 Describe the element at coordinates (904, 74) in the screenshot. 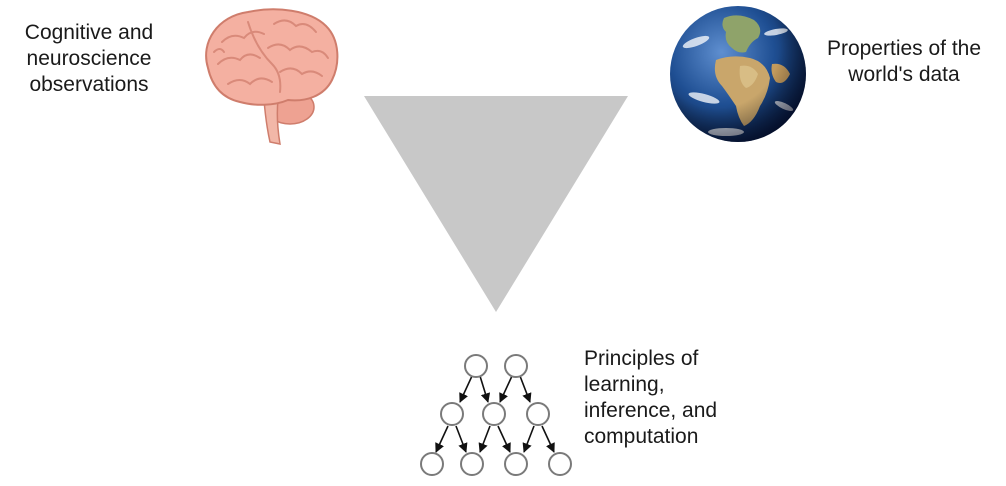

I see `world-caption-line-2: world's data` at that location.